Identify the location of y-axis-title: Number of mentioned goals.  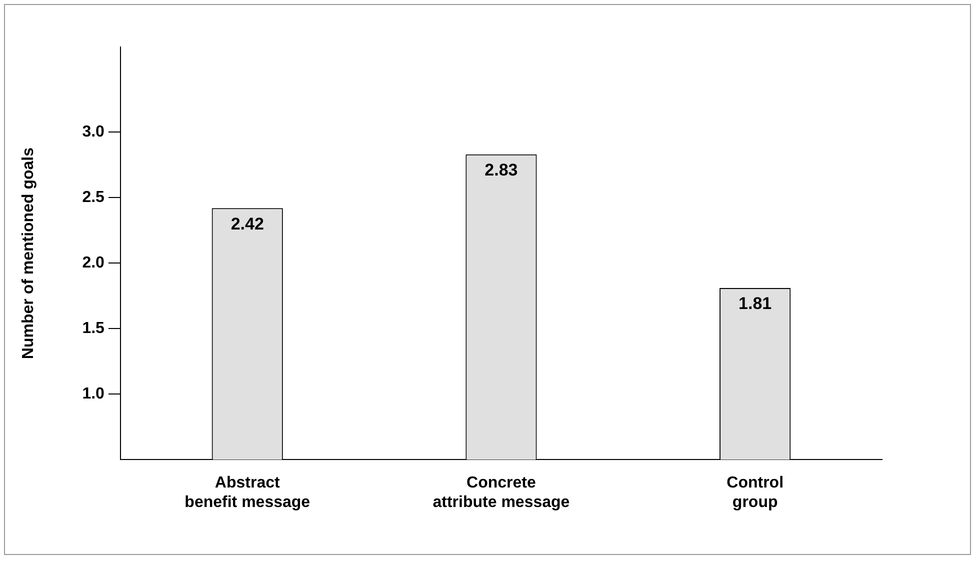
(29, 253).